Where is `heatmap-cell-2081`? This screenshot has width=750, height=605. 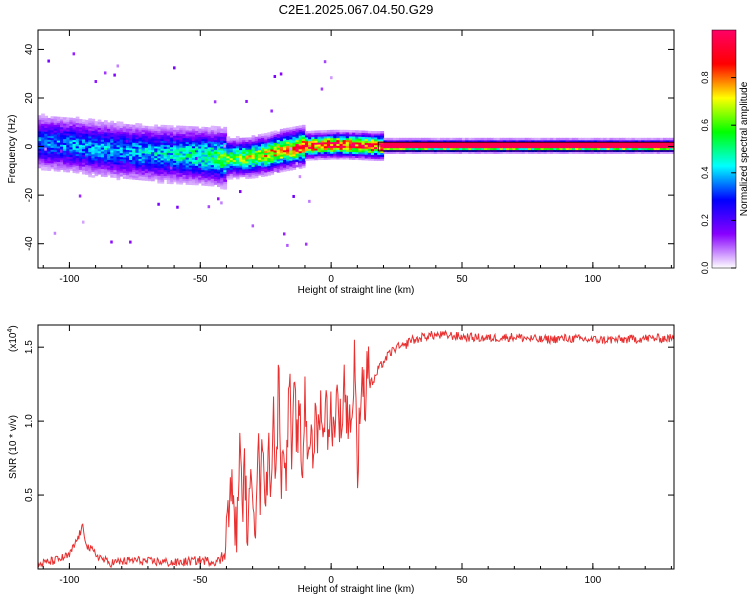 heatmap-cell-2081 is located at coordinates (275, 155).